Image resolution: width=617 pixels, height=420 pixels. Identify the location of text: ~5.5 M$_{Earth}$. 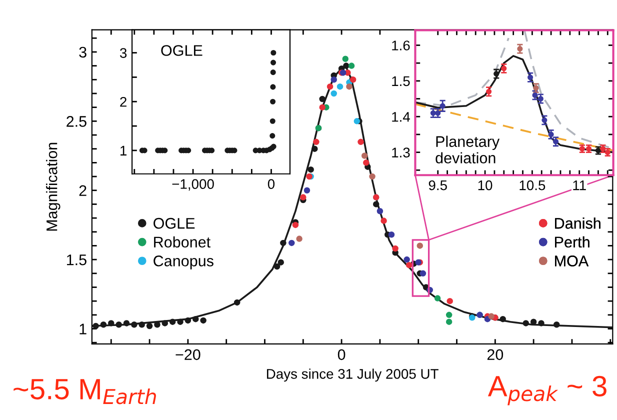
(85, 391).